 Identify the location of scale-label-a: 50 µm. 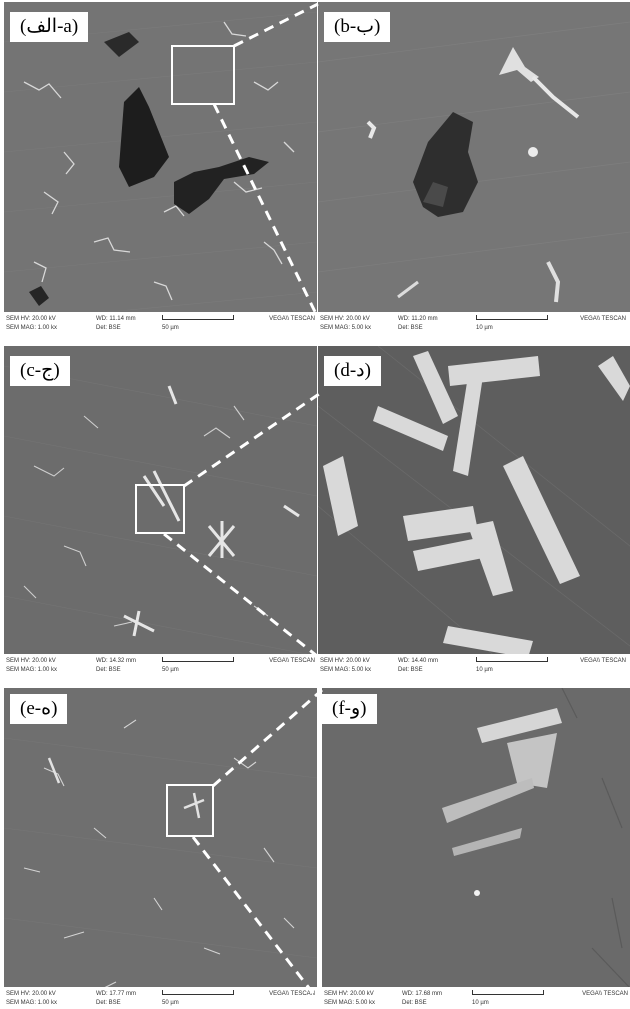
(170, 328).